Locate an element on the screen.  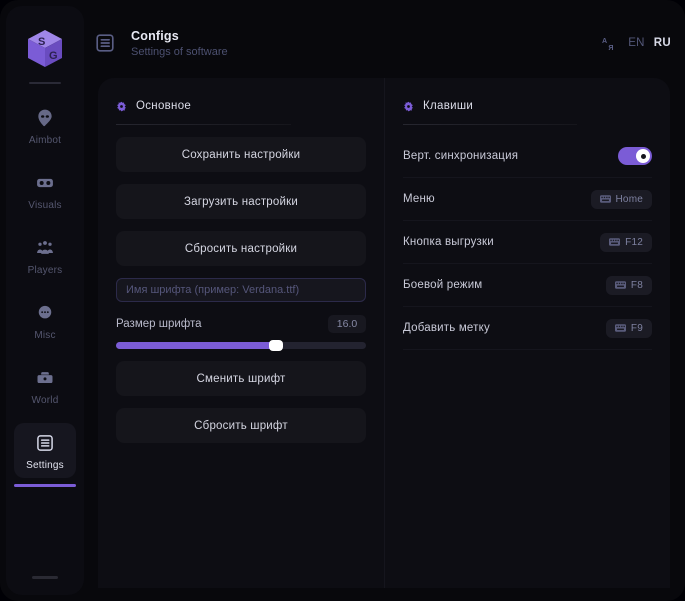
sidebar-item-aimbot: Aimbot is located at coordinates (45, 125).